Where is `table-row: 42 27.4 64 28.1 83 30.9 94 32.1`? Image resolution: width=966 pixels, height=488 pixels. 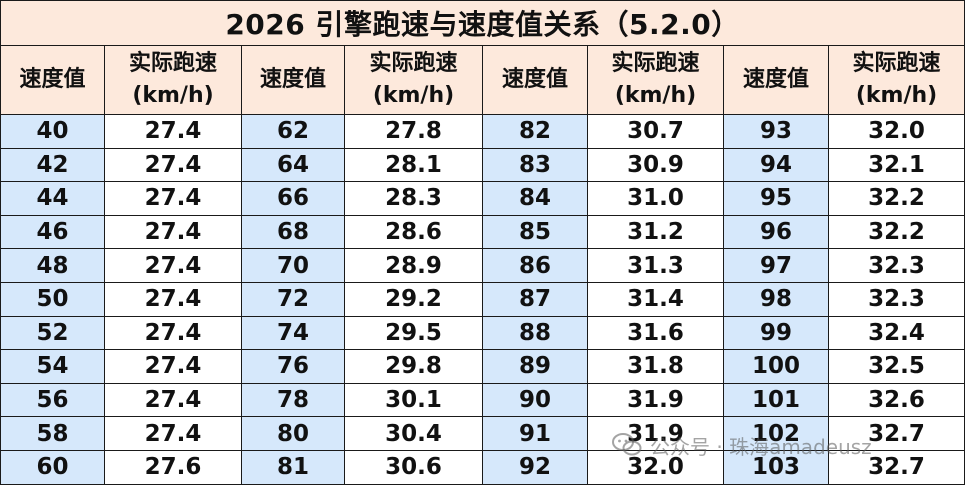 table-row: 42 27.4 64 28.1 83 30.9 94 32.1 is located at coordinates (483, 165).